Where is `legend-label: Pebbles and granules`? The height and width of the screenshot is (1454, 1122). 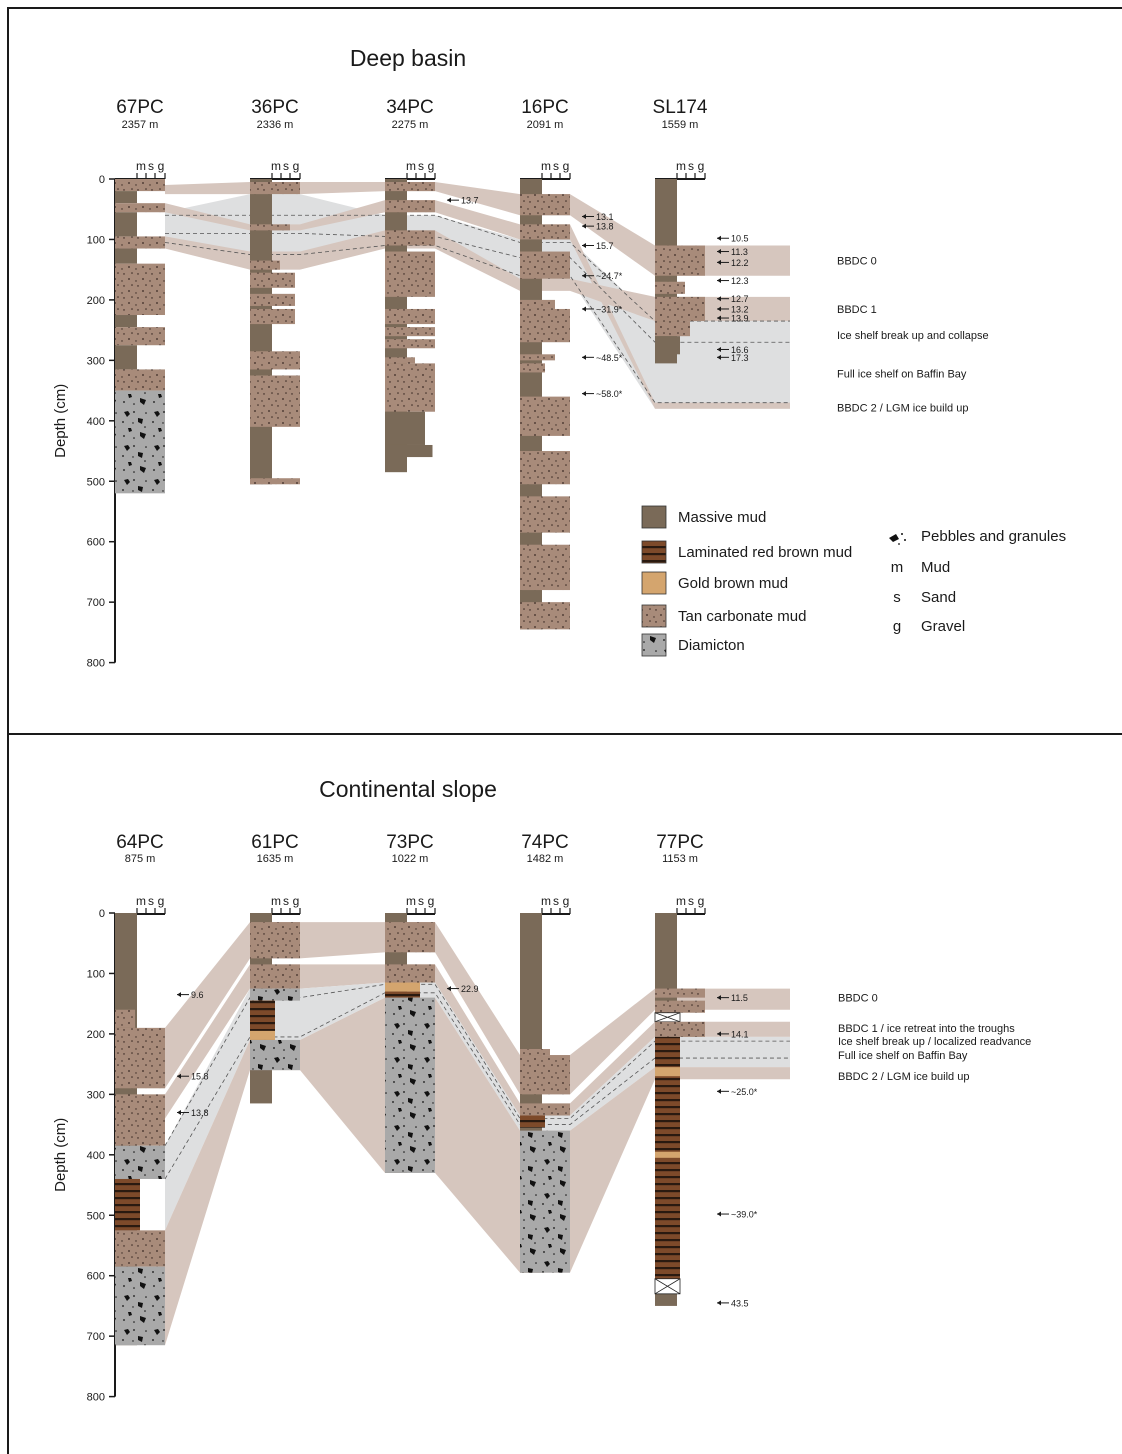 legend-label: Pebbles and granules is located at coordinates (993, 536).